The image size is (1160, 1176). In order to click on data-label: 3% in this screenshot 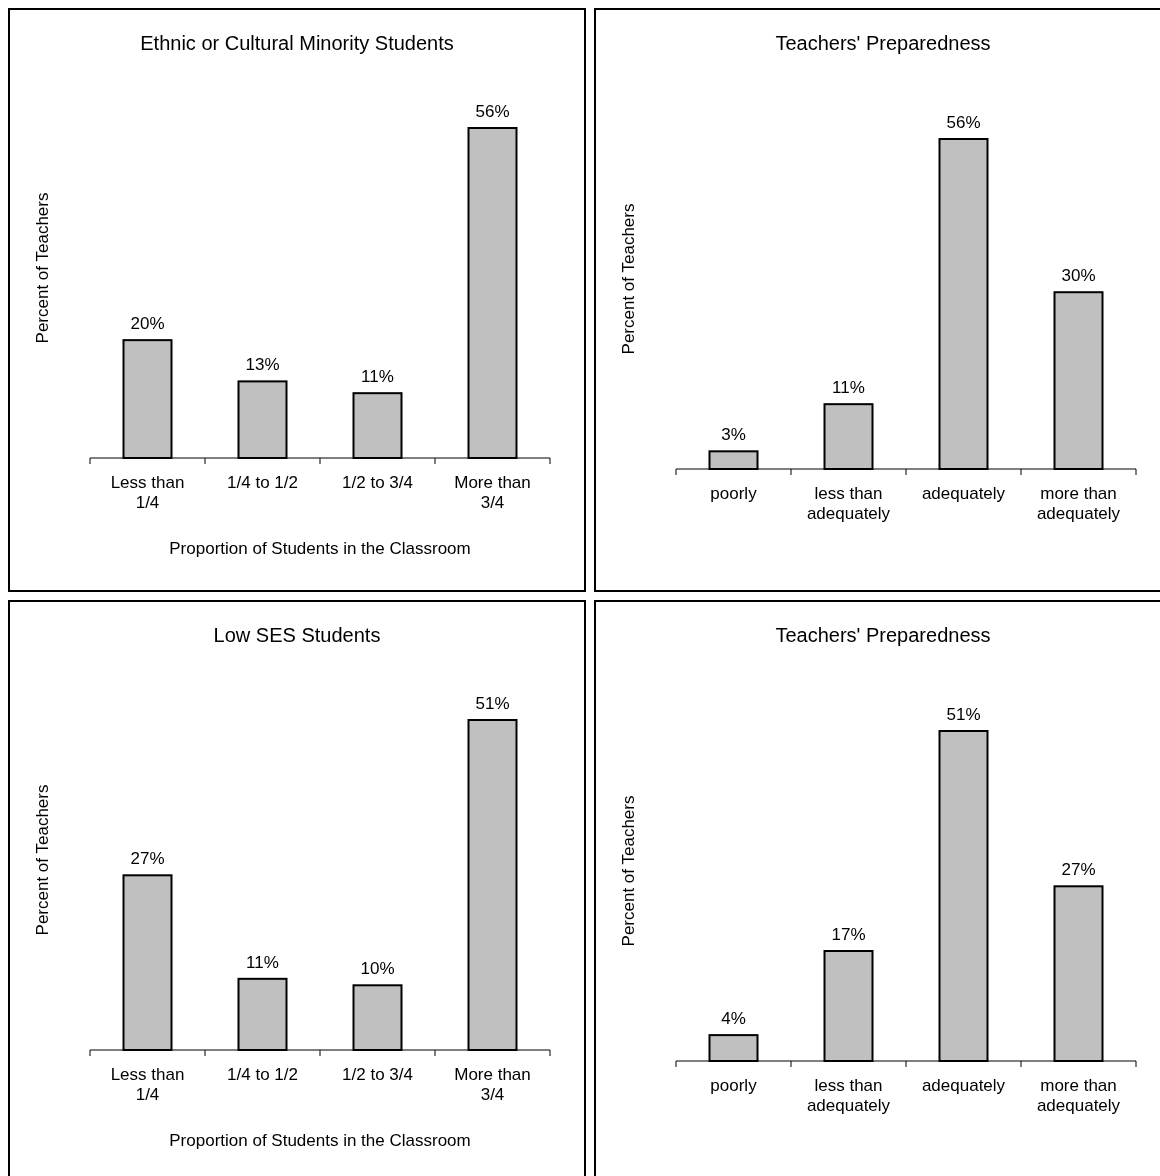, I will do `click(733, 435)`.